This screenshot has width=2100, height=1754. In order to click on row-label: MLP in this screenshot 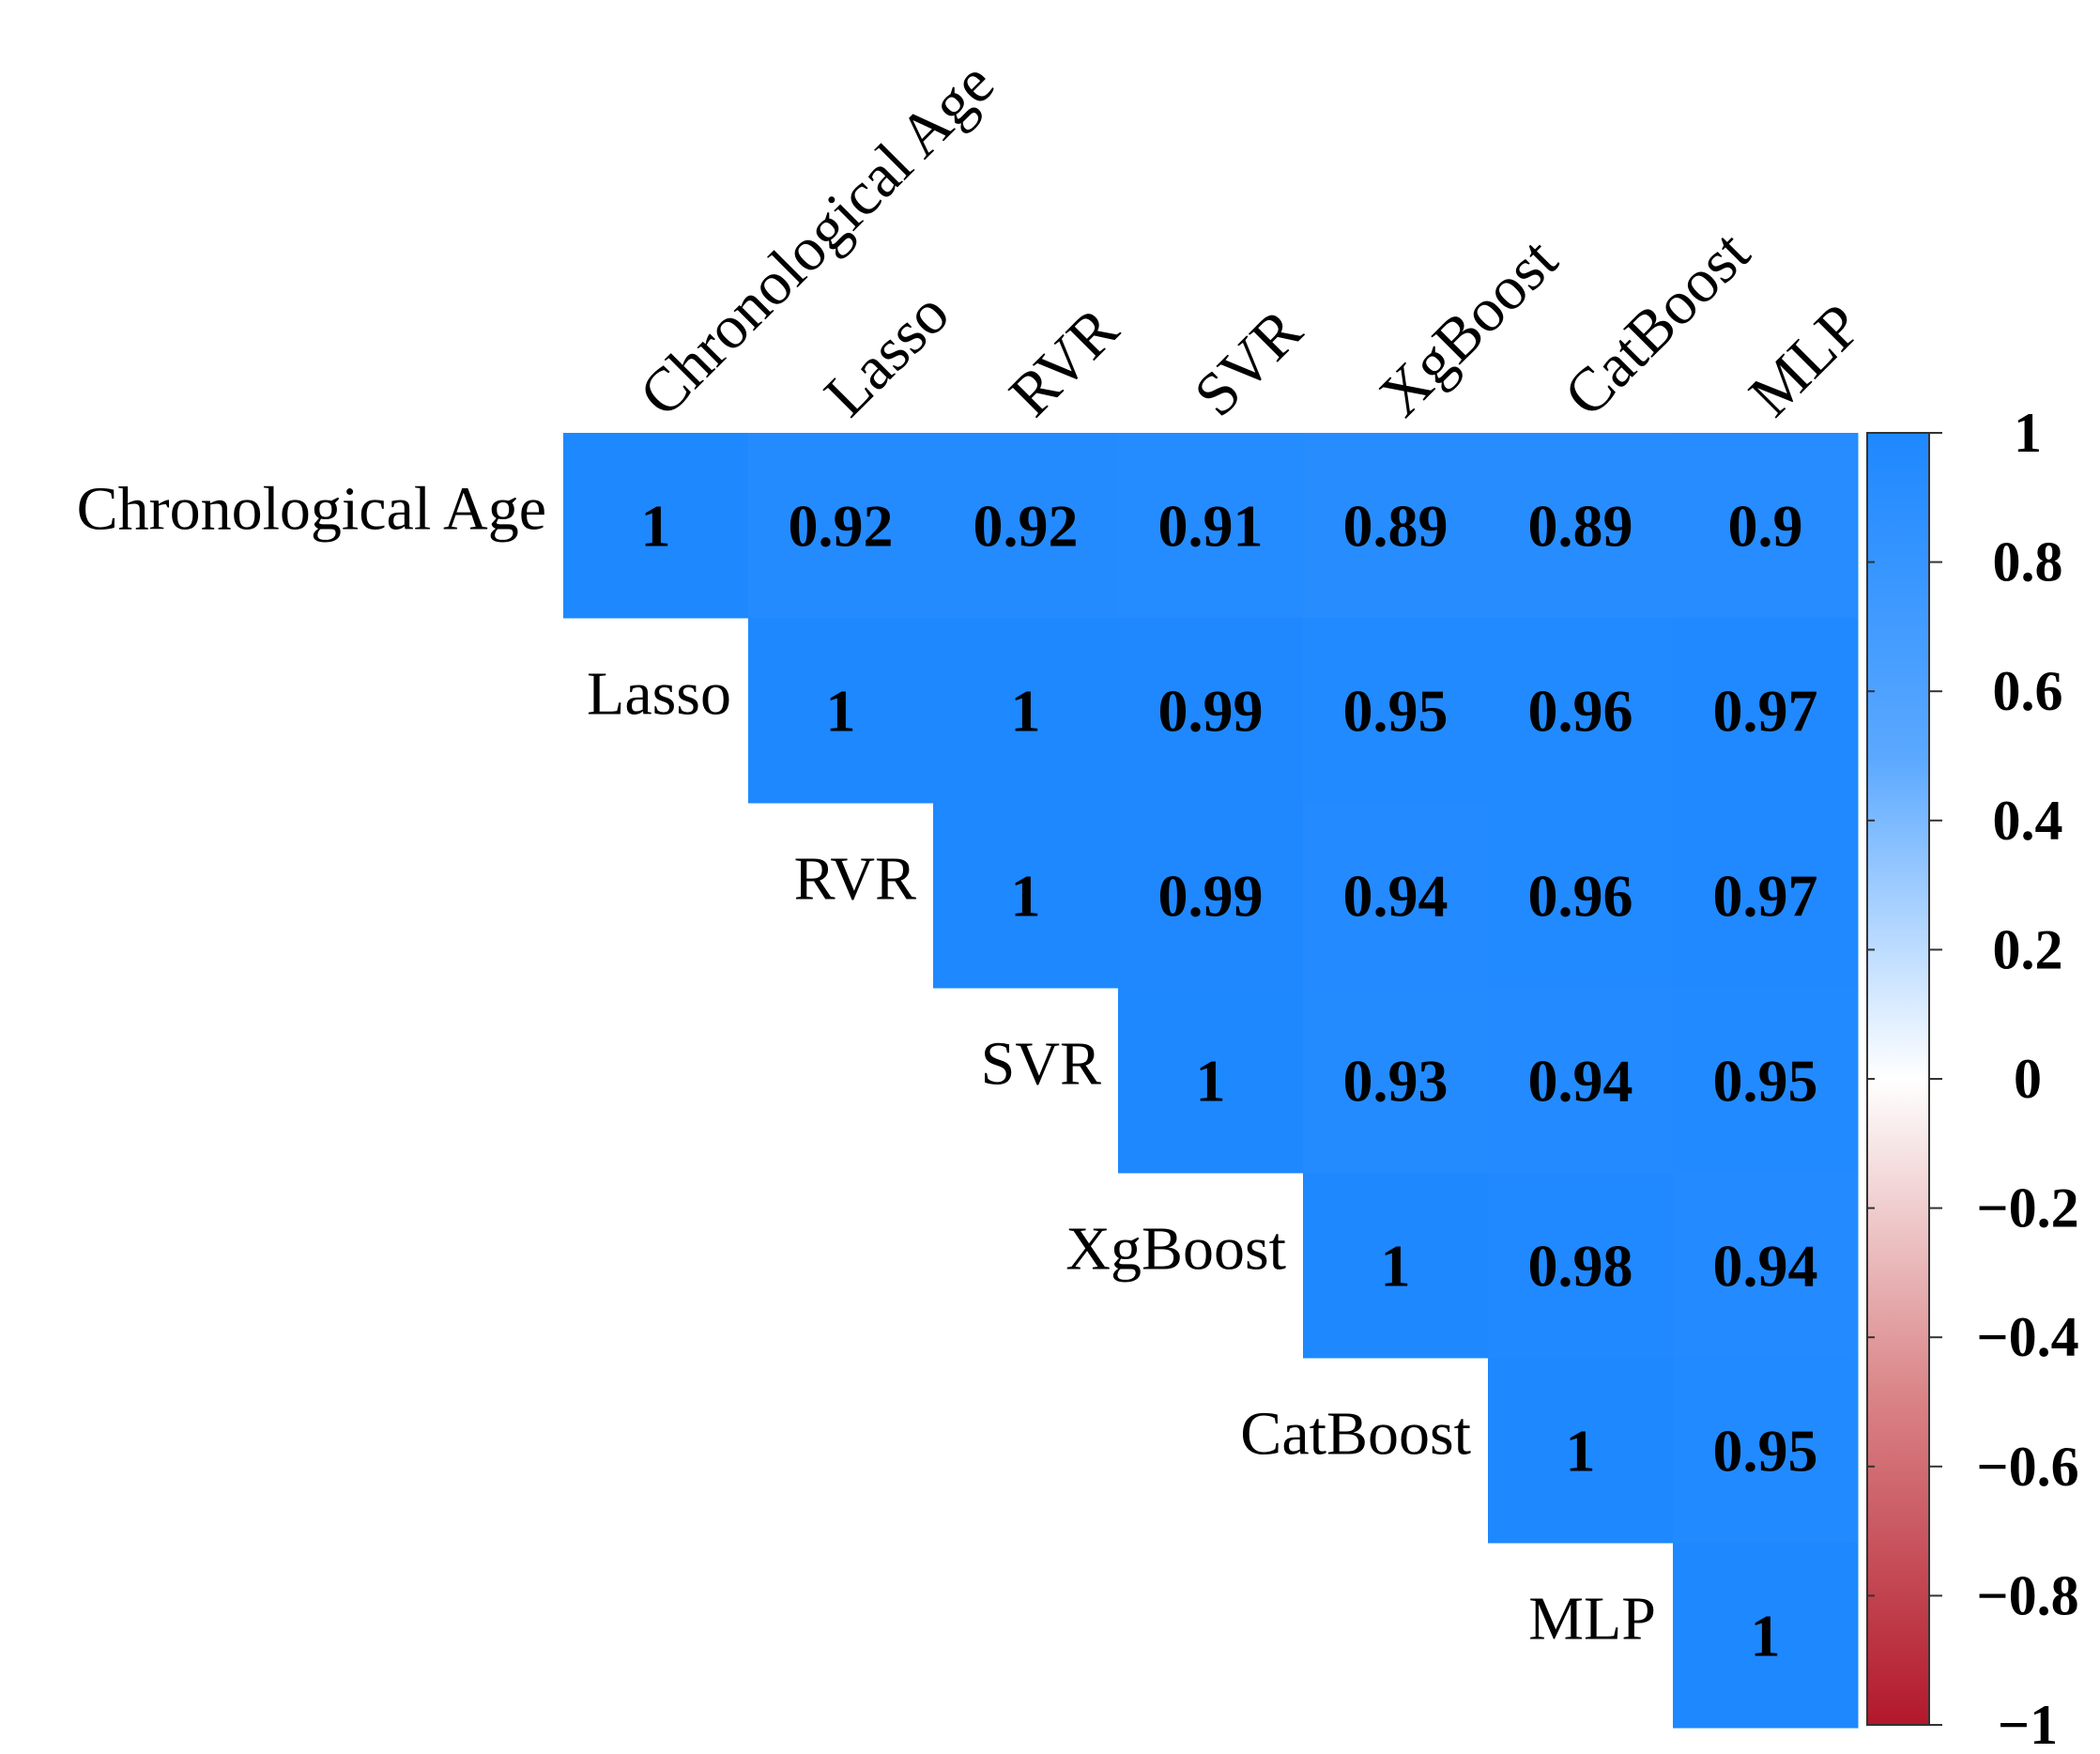, I will do `click(1592, 1620)`.